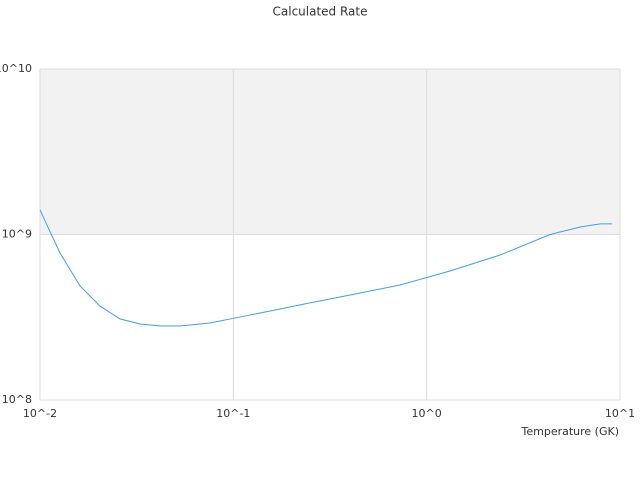 The width and height of the screenshot is (640, 480). I want to click on x-tick-label: 10^-2, so click(40, 413).